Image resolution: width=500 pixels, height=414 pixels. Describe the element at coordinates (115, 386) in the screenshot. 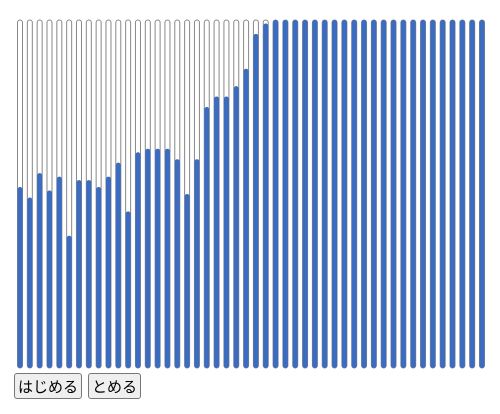

I see `stop-button: とめる` at that location.